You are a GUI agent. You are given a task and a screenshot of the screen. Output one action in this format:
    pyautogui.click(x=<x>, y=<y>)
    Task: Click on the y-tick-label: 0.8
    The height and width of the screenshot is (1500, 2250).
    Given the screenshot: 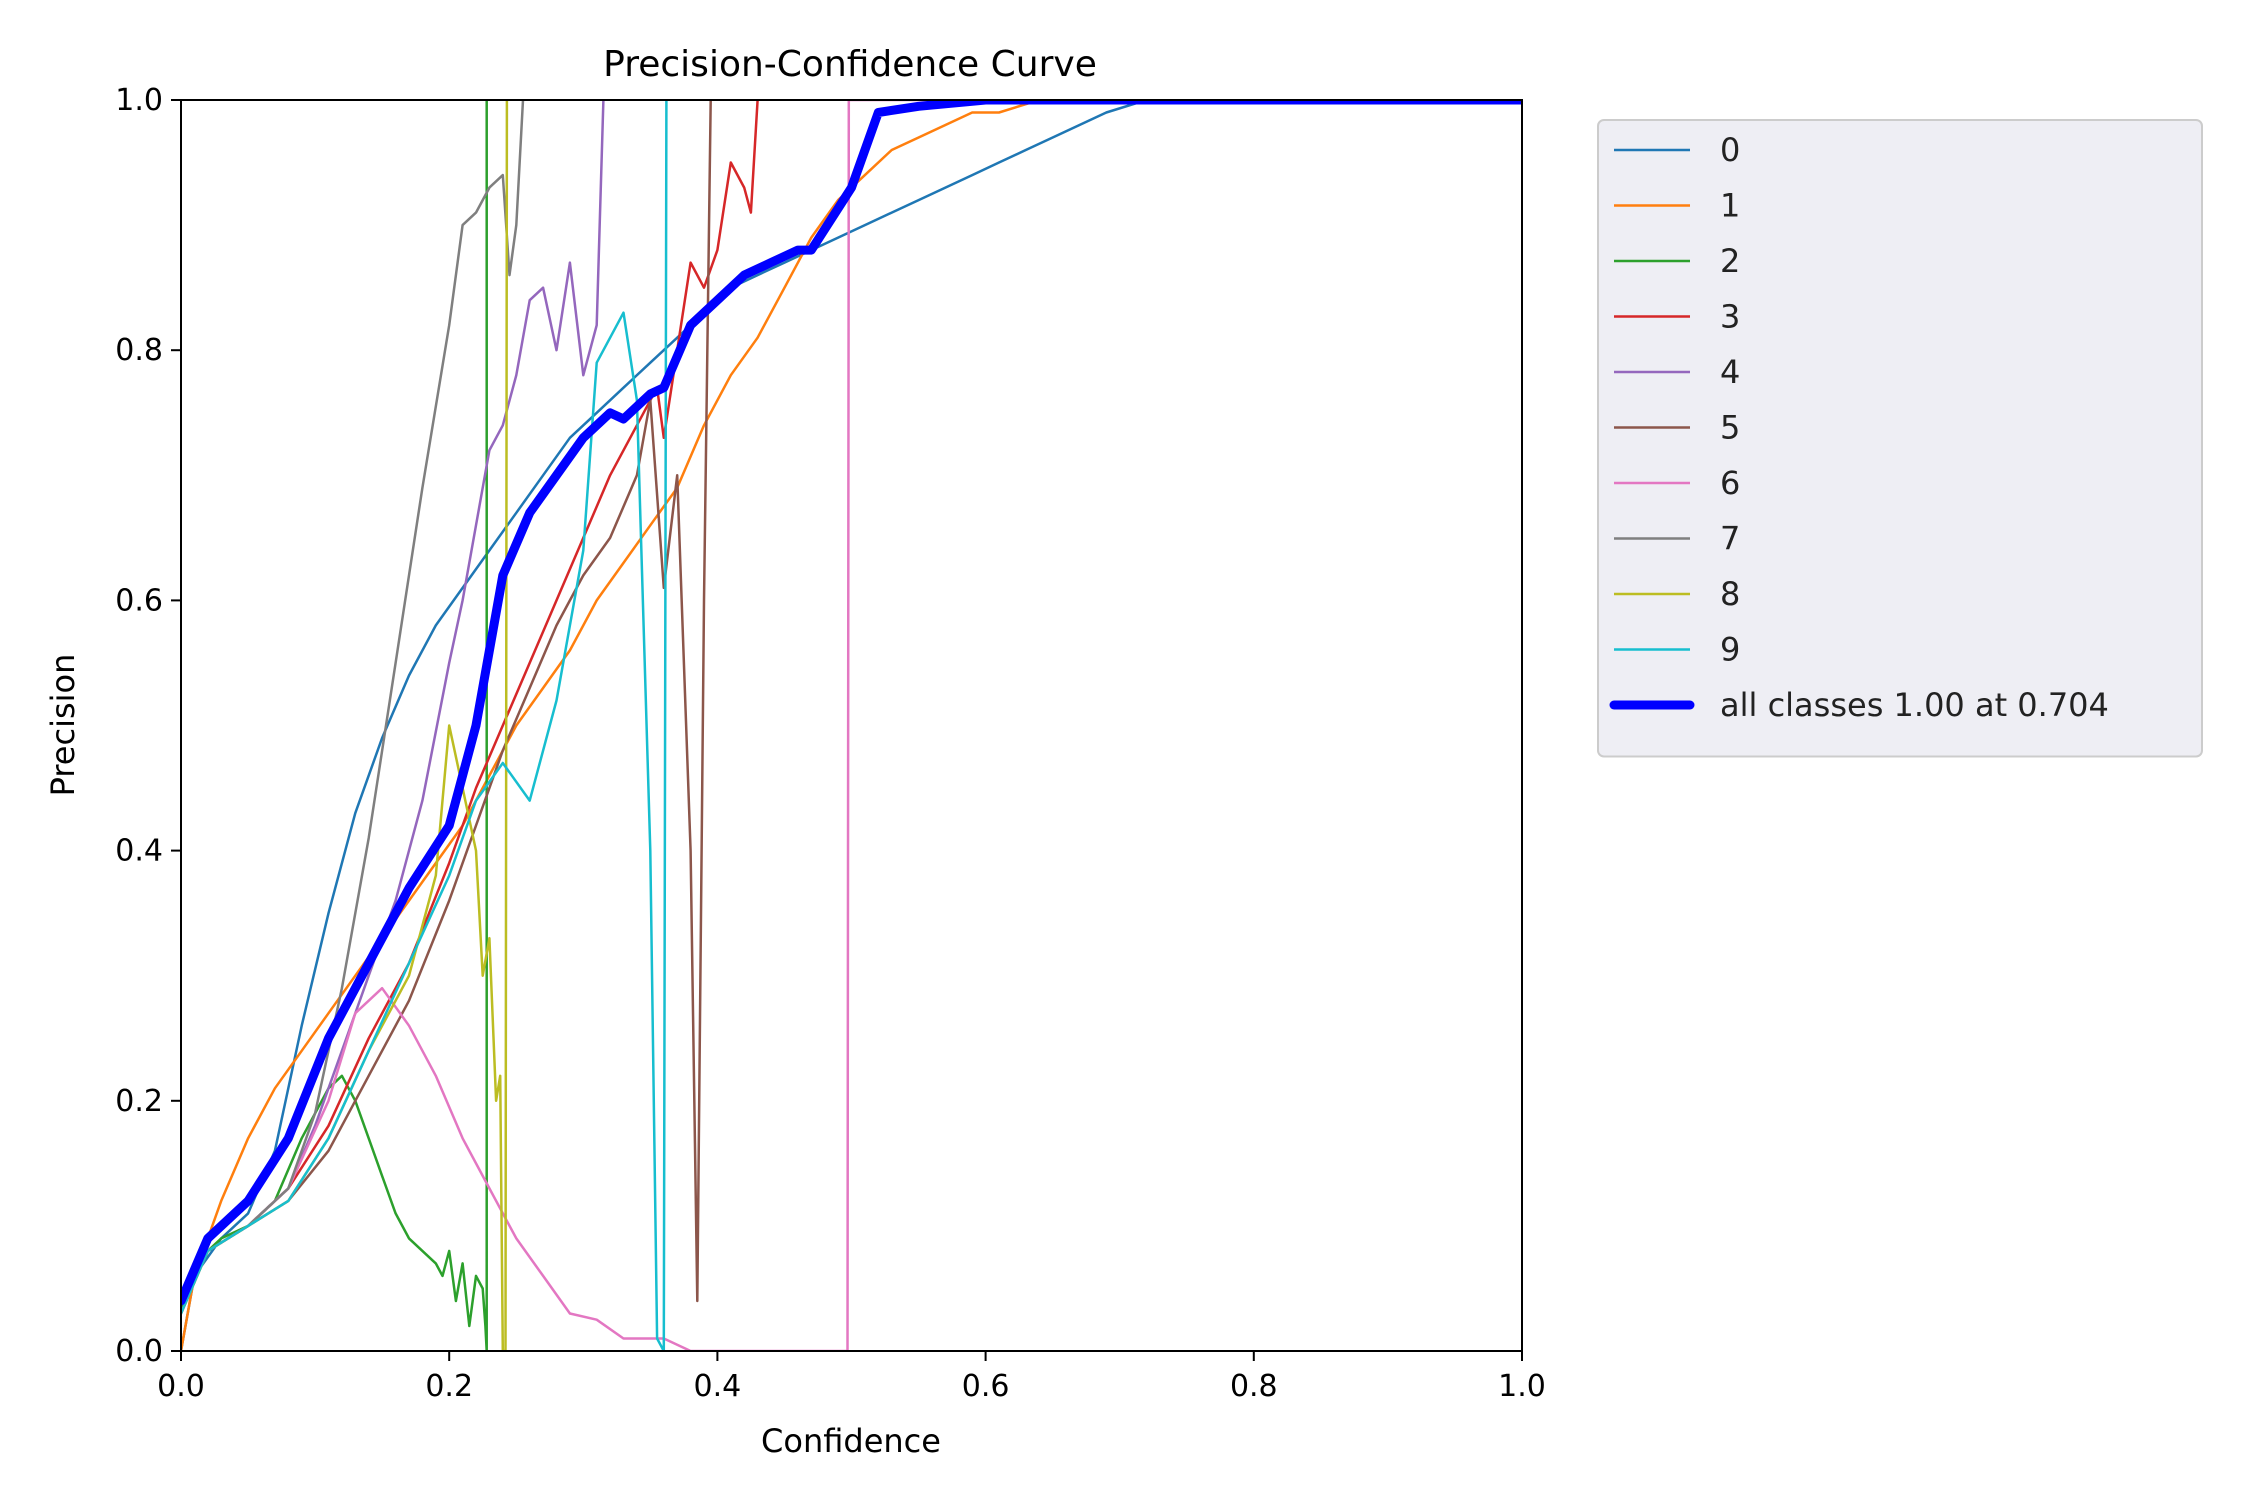 What is the action you would take?
    pyautogui.click(x=139, y=350)
    